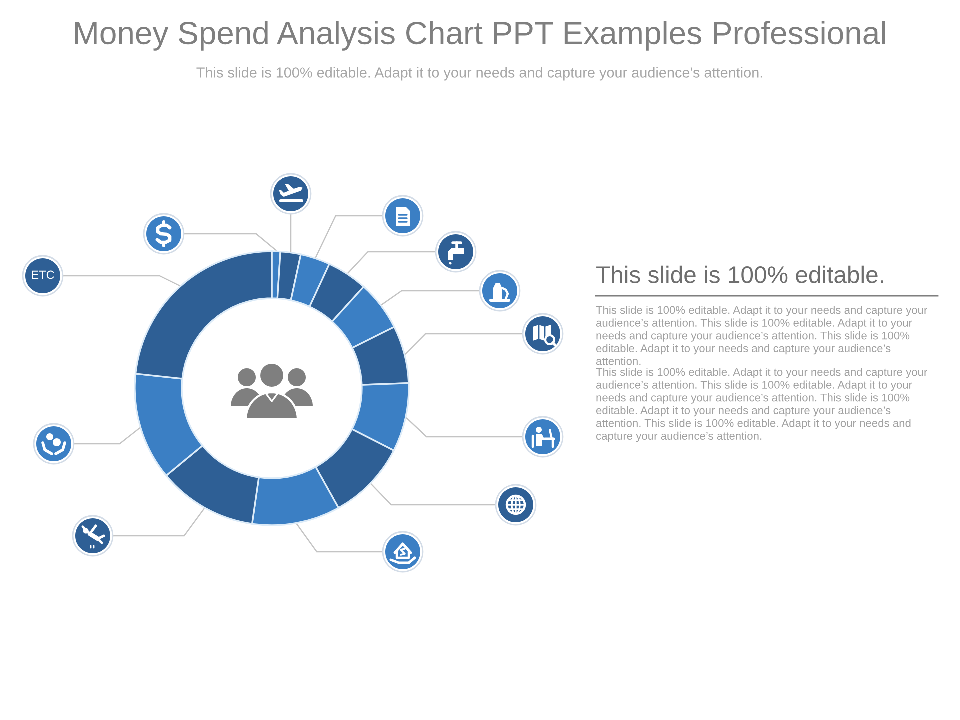  What do you see at coordinates (762, 405) in the screenshot?
I see `text: This slide is 100% editable. Adapt it to your needs and capture your audience’s attention. This slide is 100% editable. Adapt it to your needs and capture your audience’s attention. This slide is 100% editable. Adapt it to your needs and capture your audience’s attention. This slide is 100% editable. Adapt it to your needs and capture your audience’s attention.` at bounding box center [762, 405].